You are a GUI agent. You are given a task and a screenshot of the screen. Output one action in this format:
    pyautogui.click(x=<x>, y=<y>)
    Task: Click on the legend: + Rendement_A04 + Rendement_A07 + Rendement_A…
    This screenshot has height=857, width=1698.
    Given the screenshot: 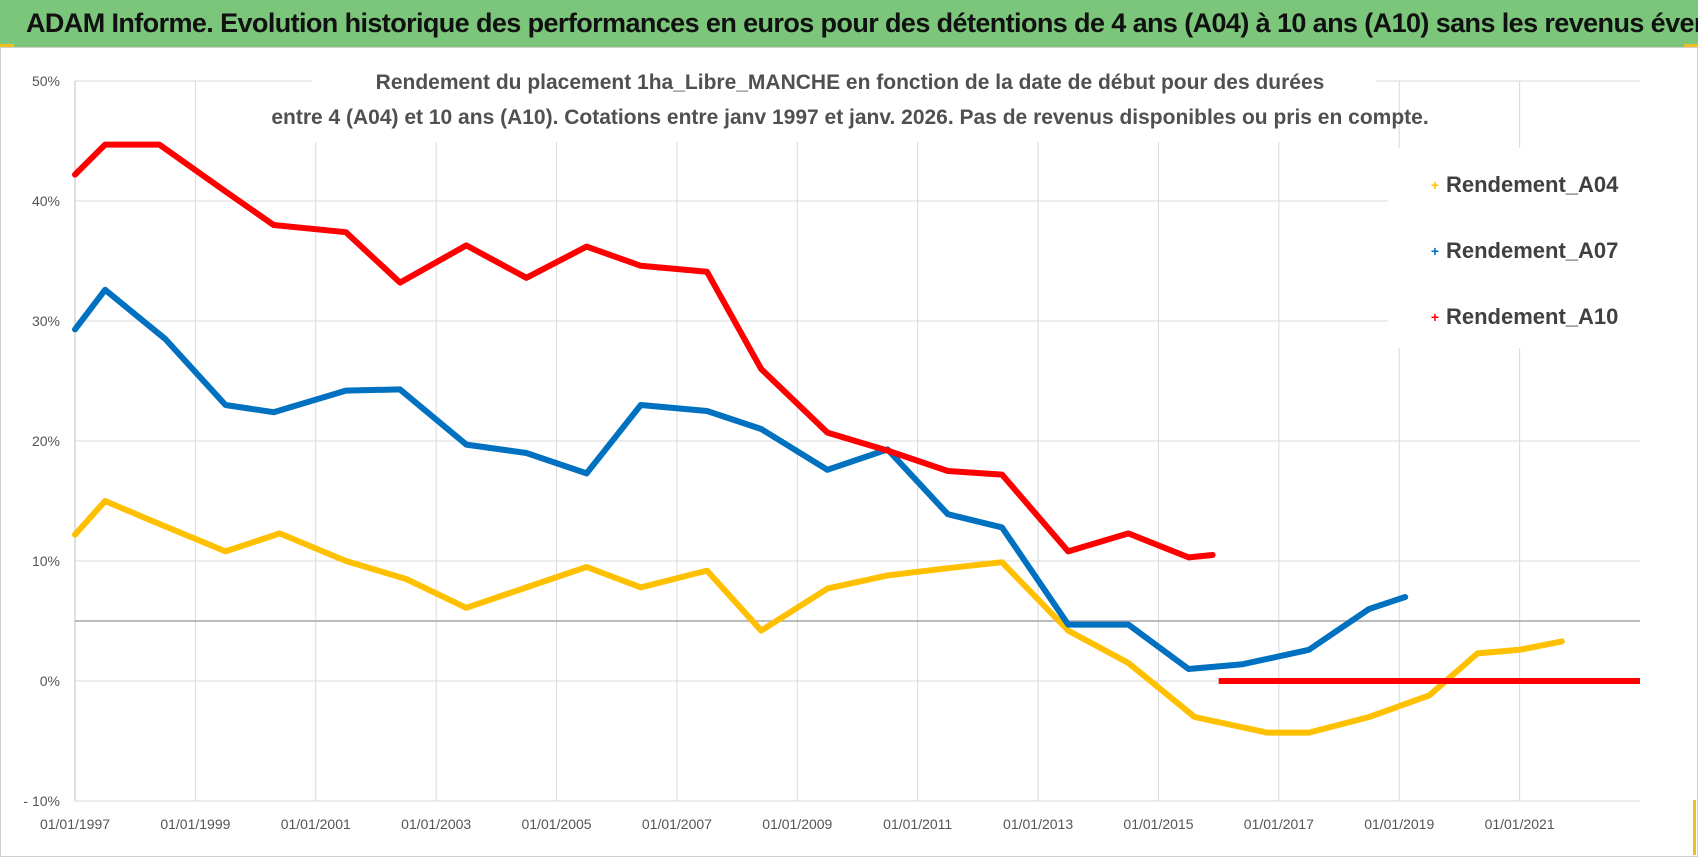 What is the action you would take?
    pyautogui.click(x=1525, y=250)
    